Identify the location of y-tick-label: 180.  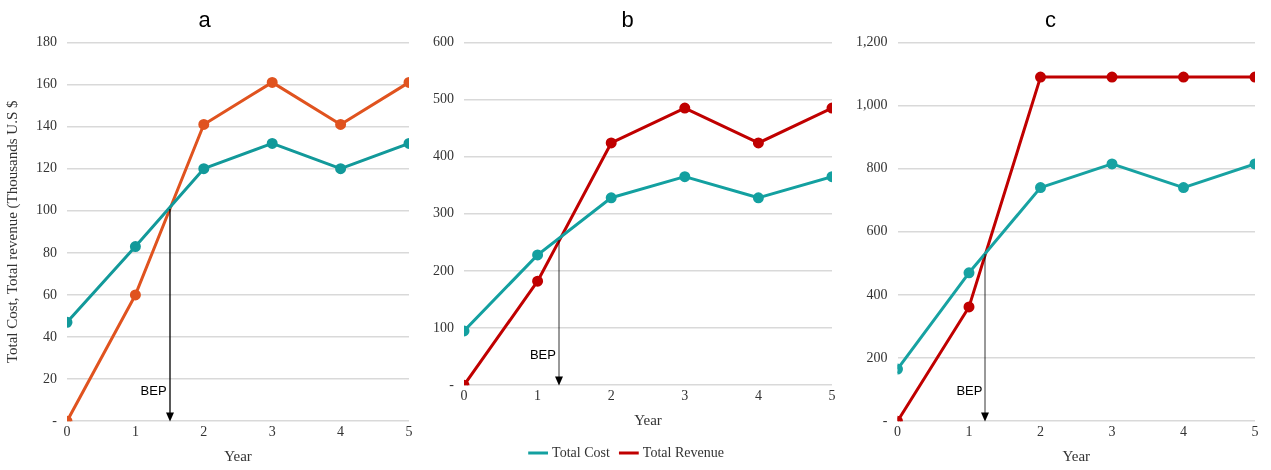
(46, 42).